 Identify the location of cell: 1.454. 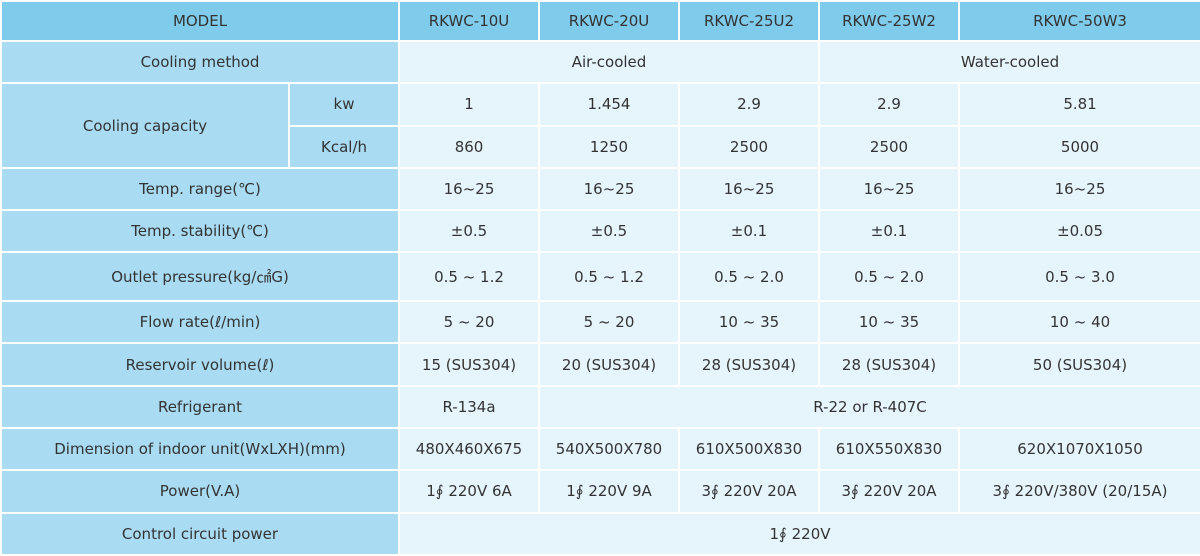
(609, 104).